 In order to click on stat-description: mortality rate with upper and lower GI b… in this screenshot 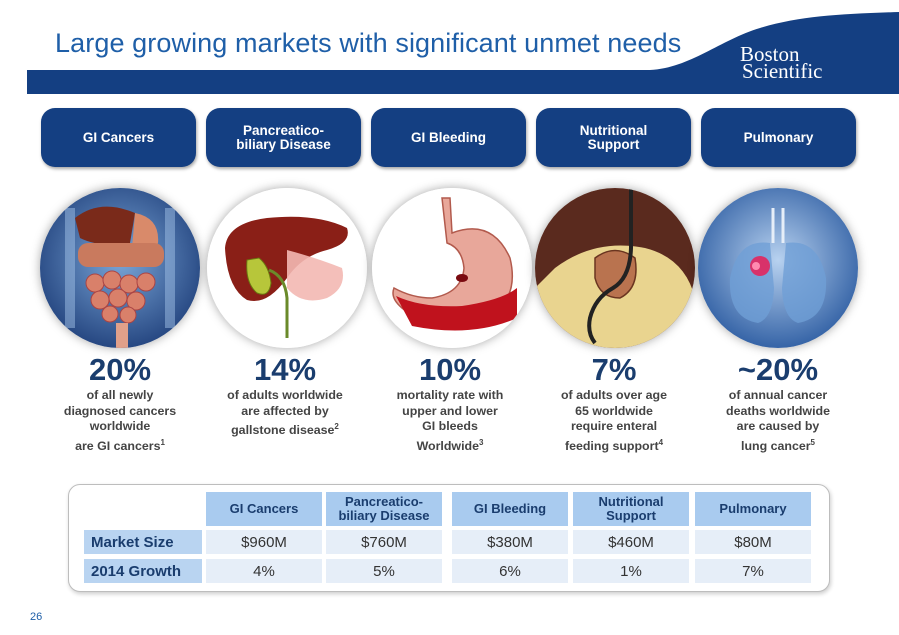, I will do `click(450, 420)`.